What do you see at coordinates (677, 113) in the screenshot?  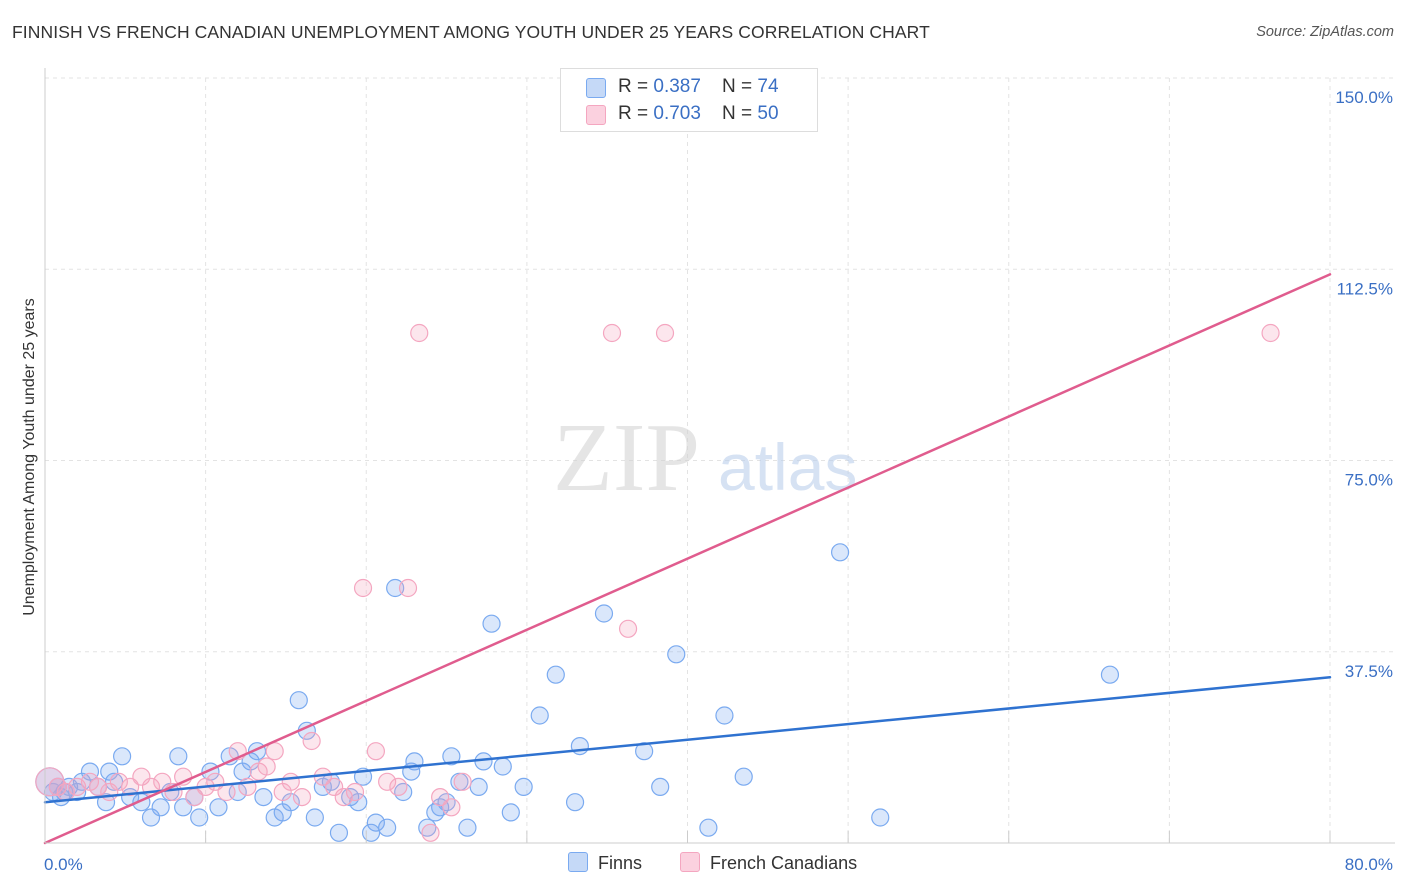 I see `legend-r-value-french-canadians: 0.703` at bounding box center [677, 113].